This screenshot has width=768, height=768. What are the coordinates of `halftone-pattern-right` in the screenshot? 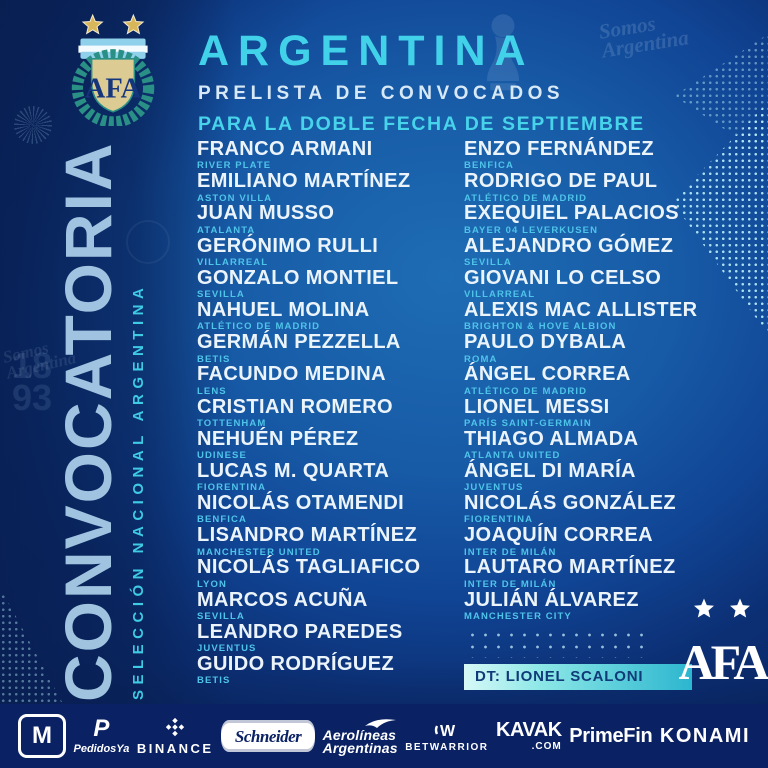 It's located at (718, 189).